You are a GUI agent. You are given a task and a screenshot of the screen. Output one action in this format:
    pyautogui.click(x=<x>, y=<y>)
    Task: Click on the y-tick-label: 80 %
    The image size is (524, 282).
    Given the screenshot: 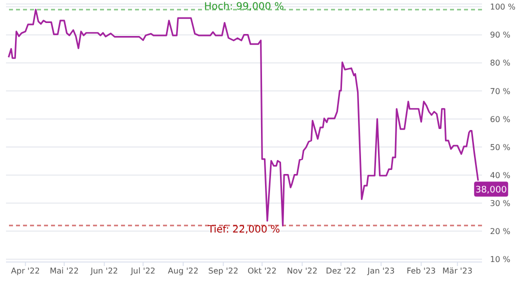 What is the action you would take?
    pyautogui.click(x=500, y=63)
    